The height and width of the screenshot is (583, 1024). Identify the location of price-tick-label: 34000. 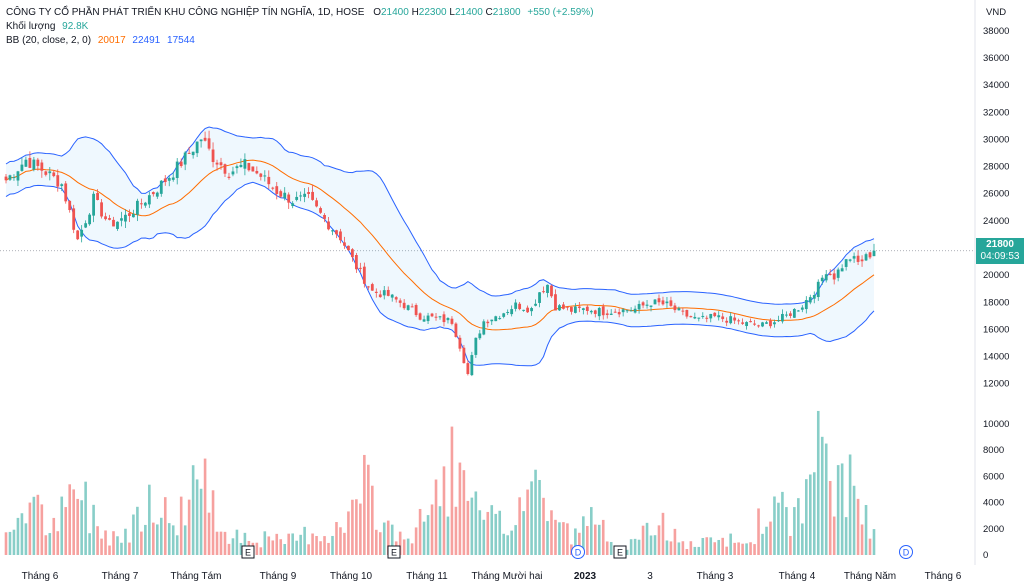
(996, 85).